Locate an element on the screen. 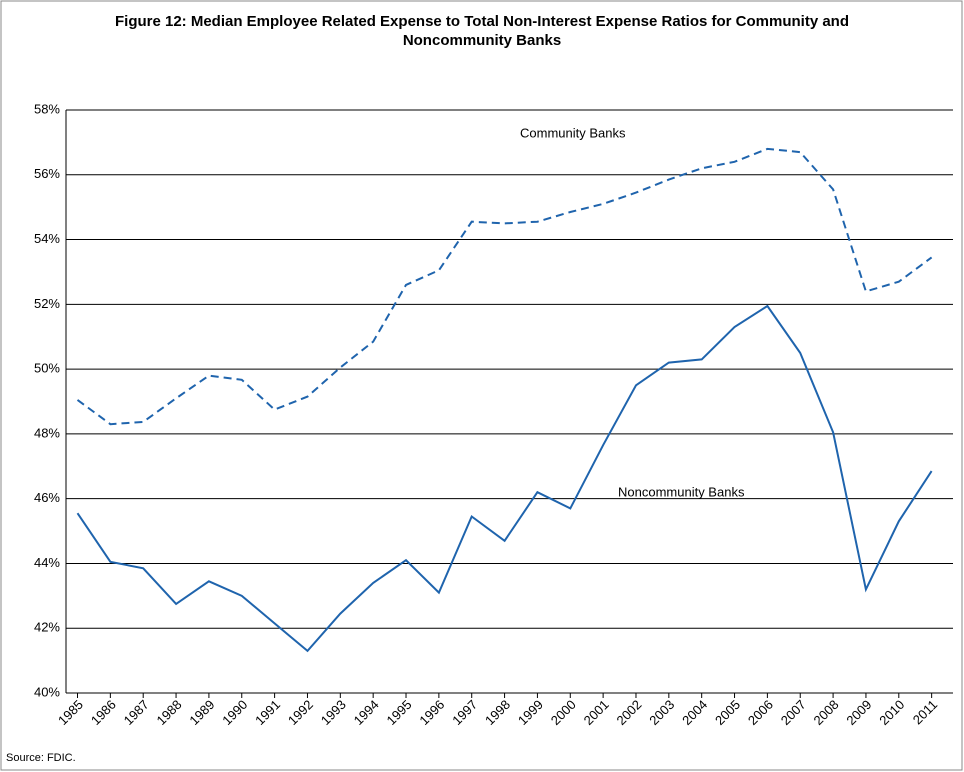  series-label: Noncommunity Banks is located at coordinates (681, 491).